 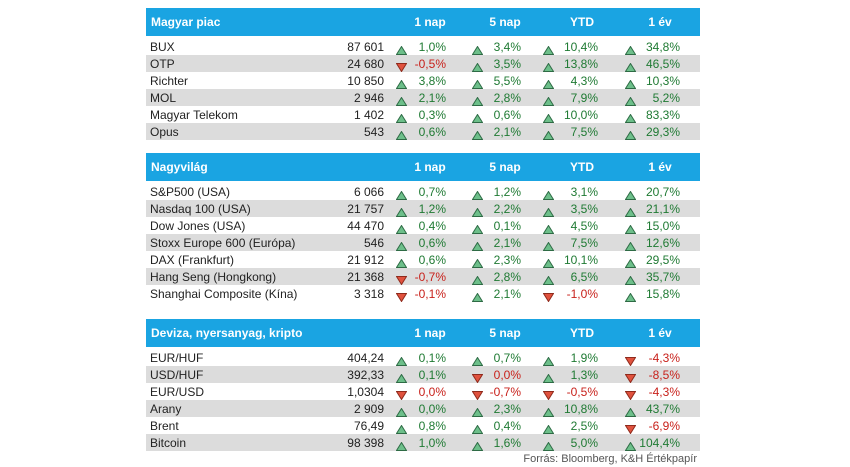 I want to click on change-value: 0,4%, so click(x=507, y=426).